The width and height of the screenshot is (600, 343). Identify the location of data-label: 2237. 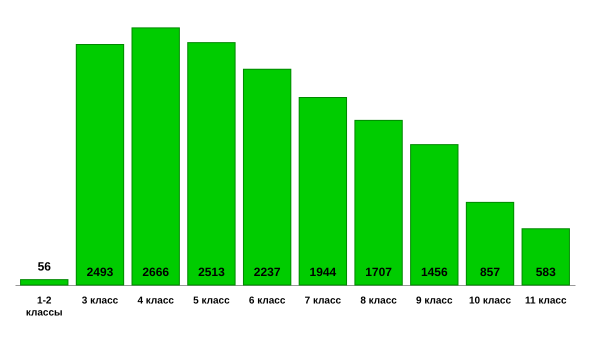
(267, 272).